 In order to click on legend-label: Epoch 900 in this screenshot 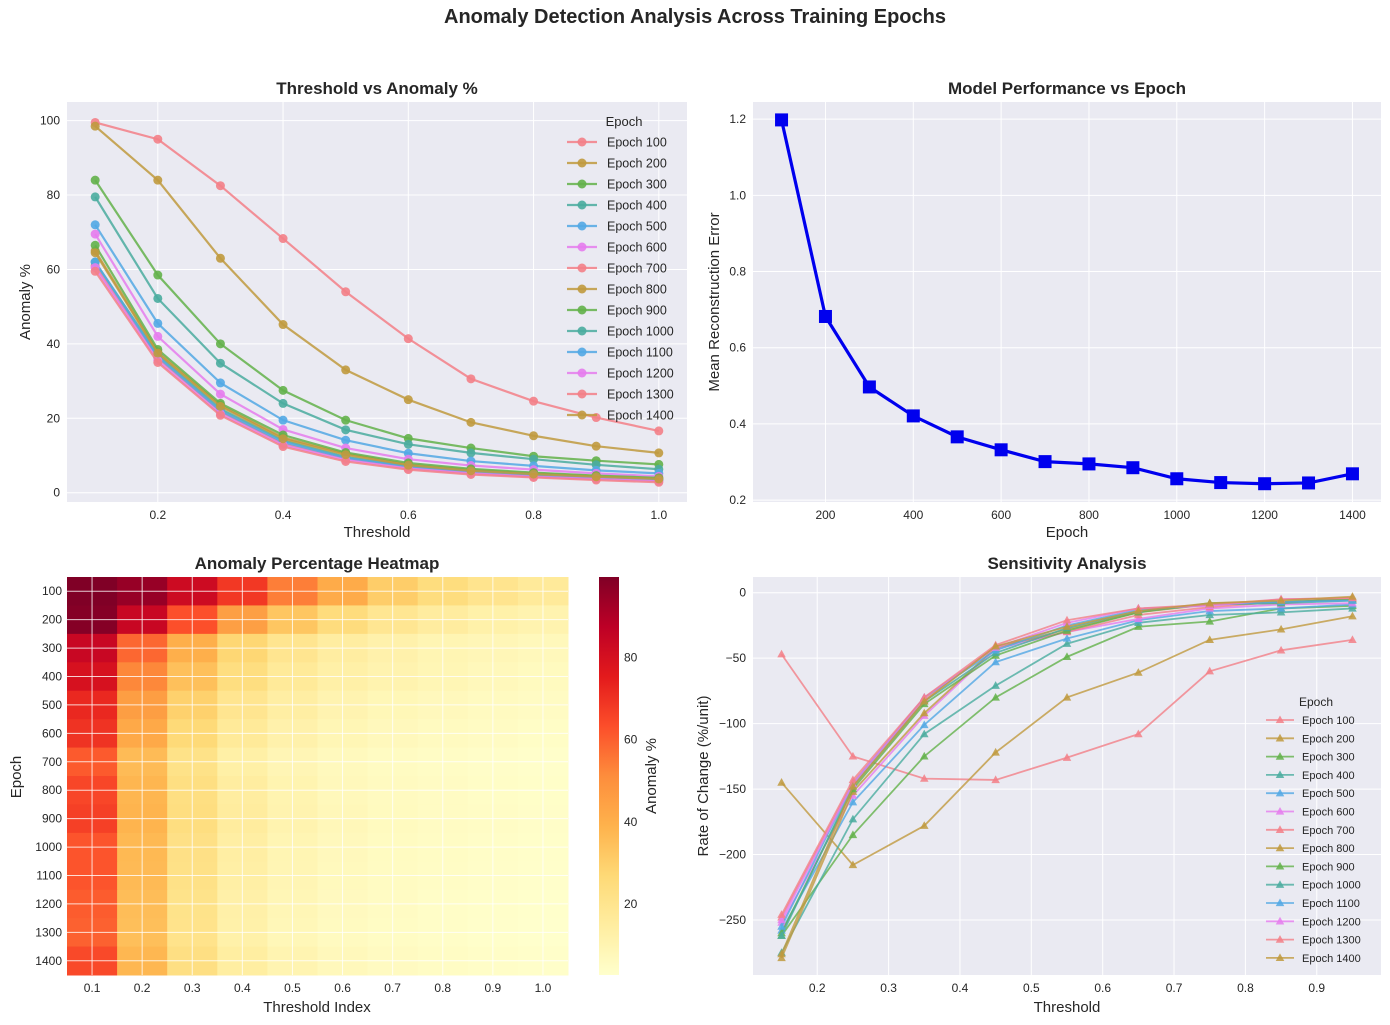, I will do `click(637, 311)`.